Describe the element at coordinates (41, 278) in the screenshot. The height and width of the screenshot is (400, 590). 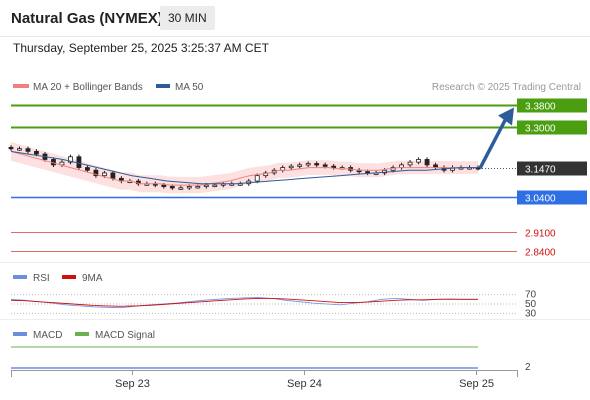
I see `rsi-legend-label: RSI` at that location.